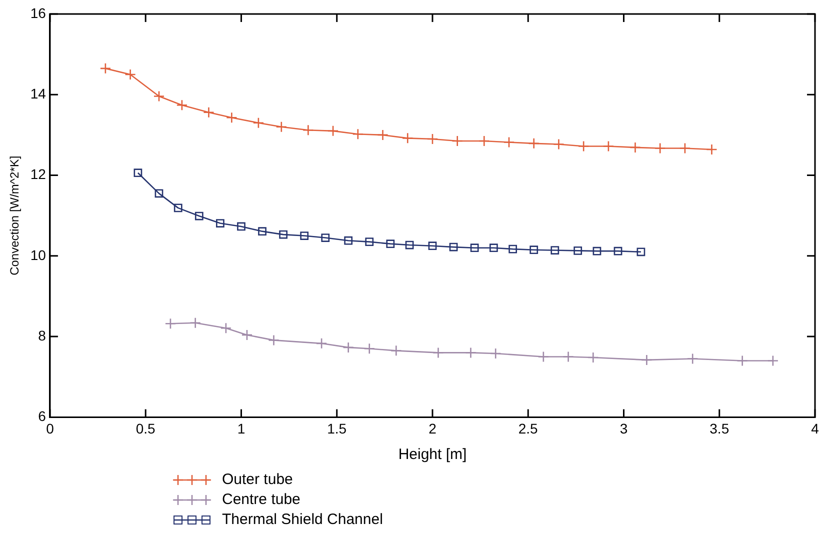 This screenshot has height=536, width=823. Describe the element at coordinates (432, 455) in the screenshot. I see `x-axis-title: Height [m]` at that location.